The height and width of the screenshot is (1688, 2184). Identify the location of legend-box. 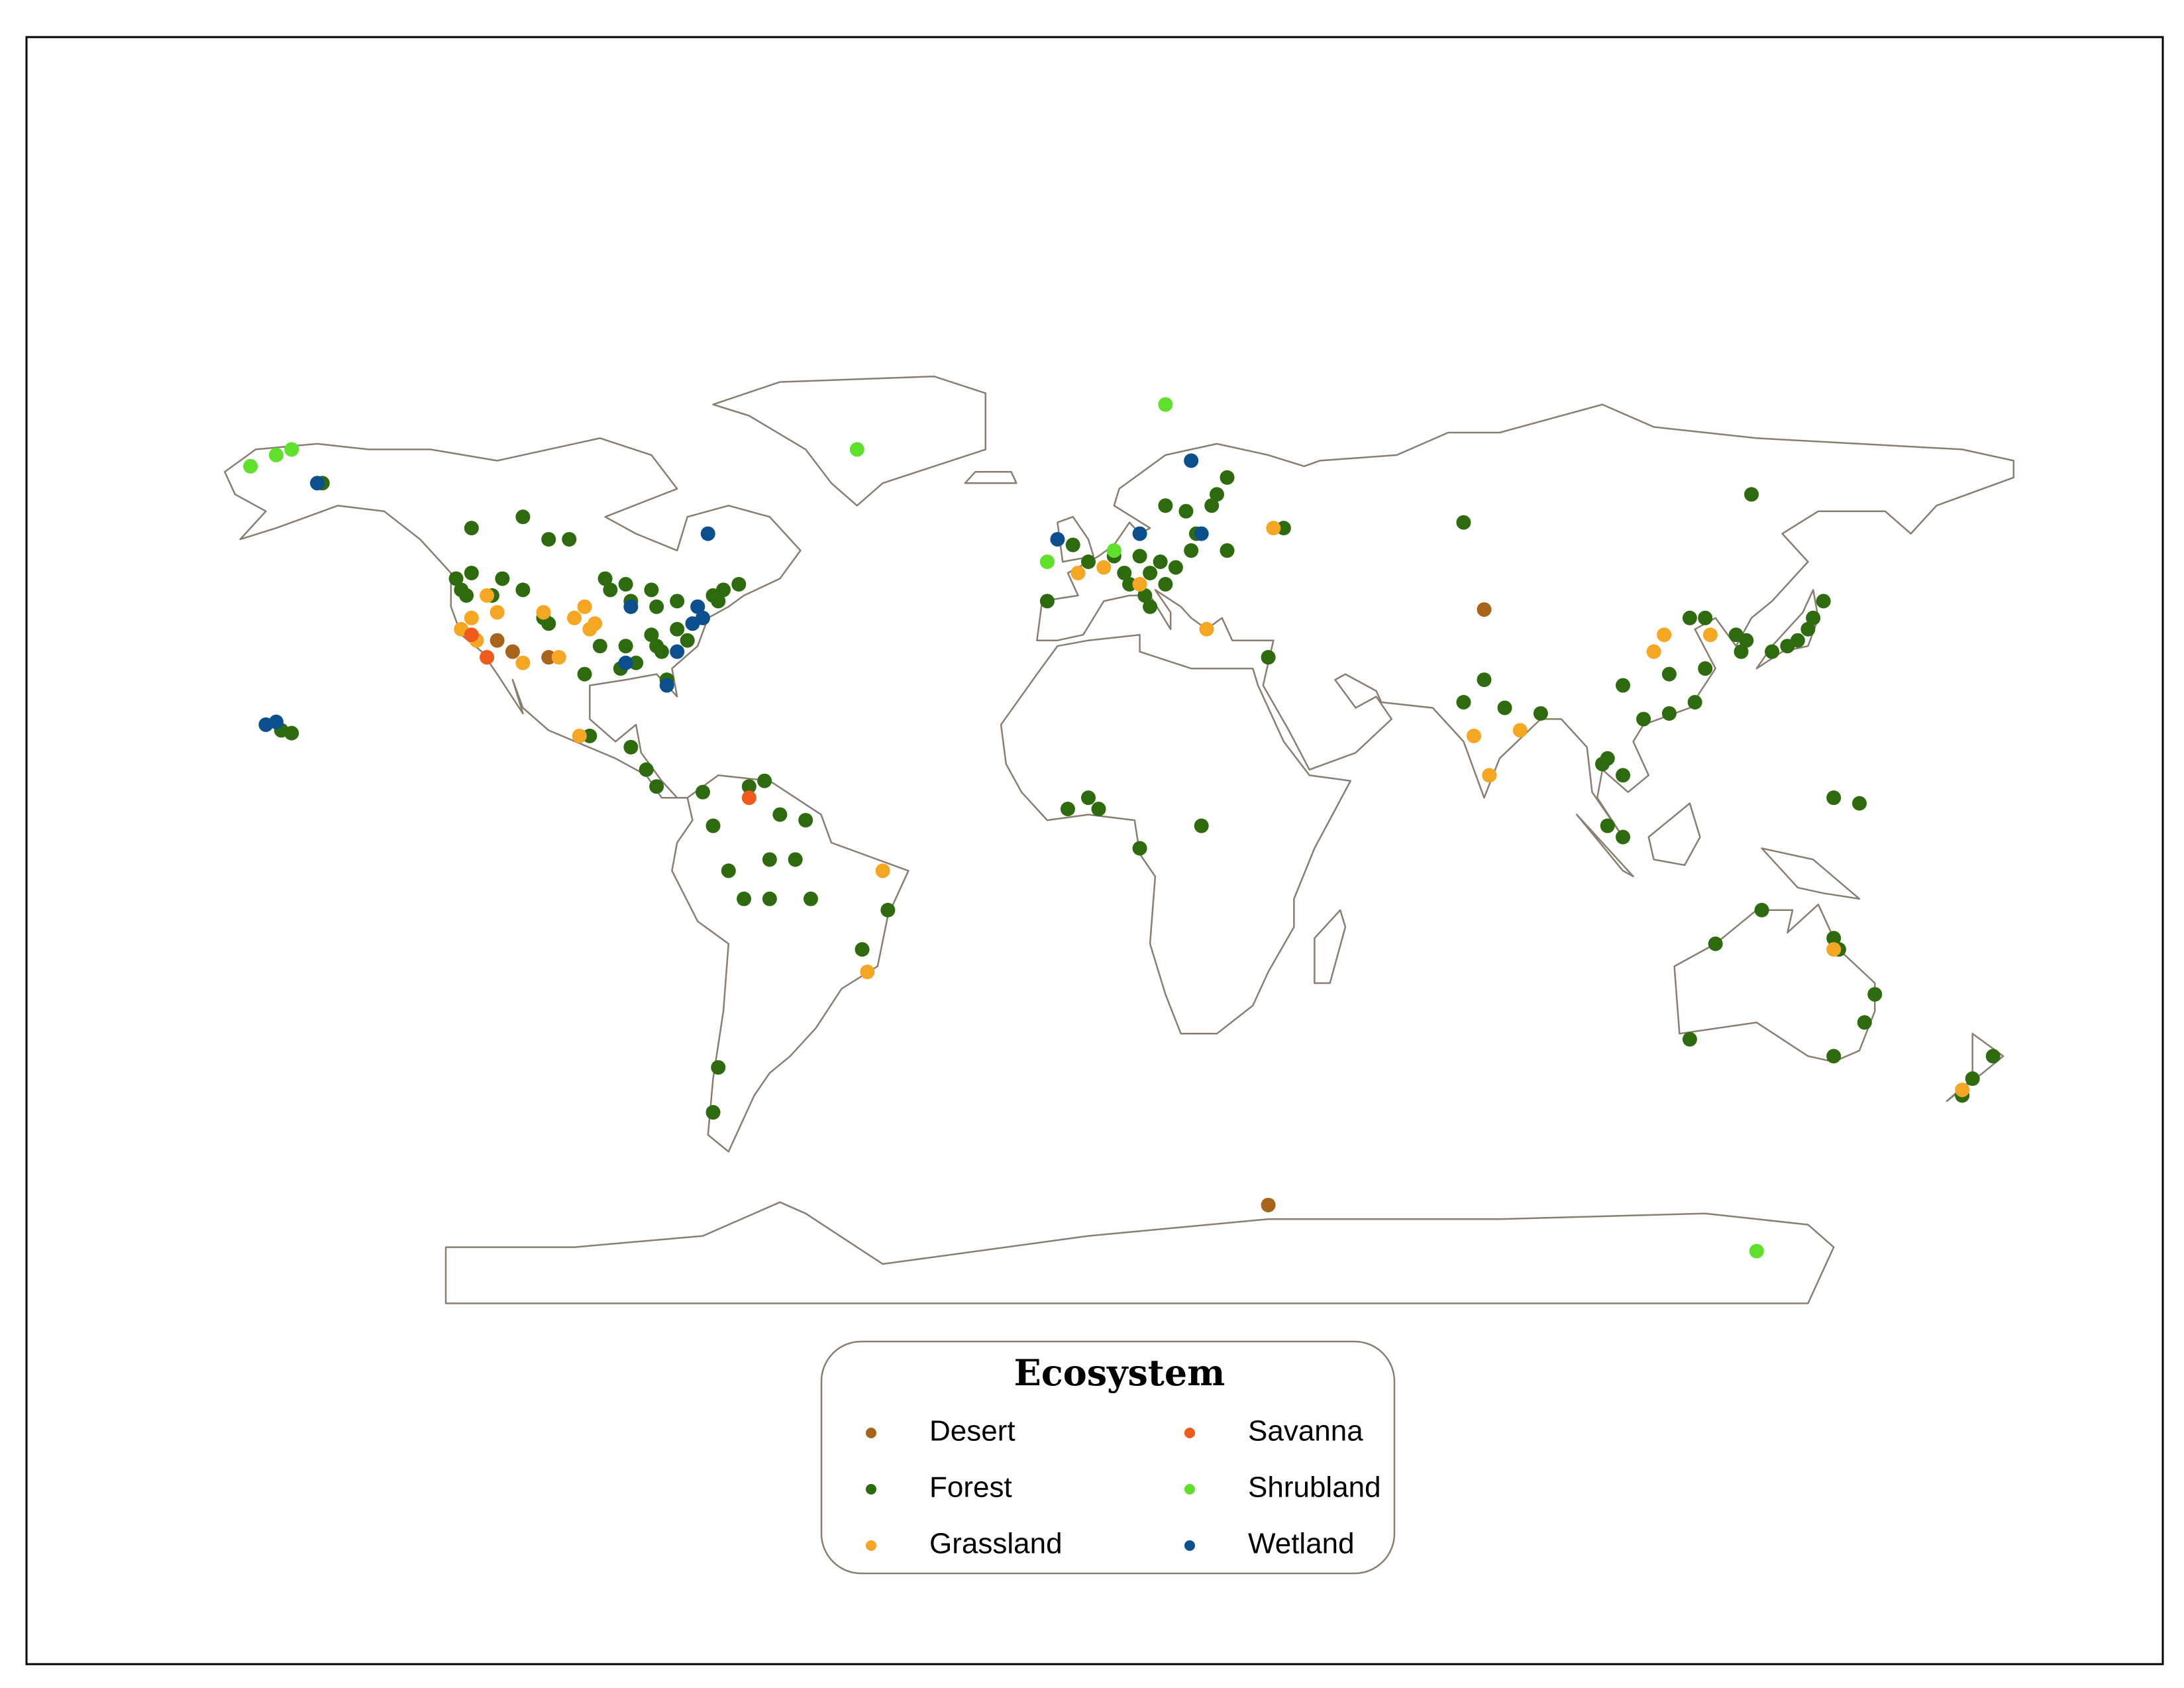
(1108, 1458).